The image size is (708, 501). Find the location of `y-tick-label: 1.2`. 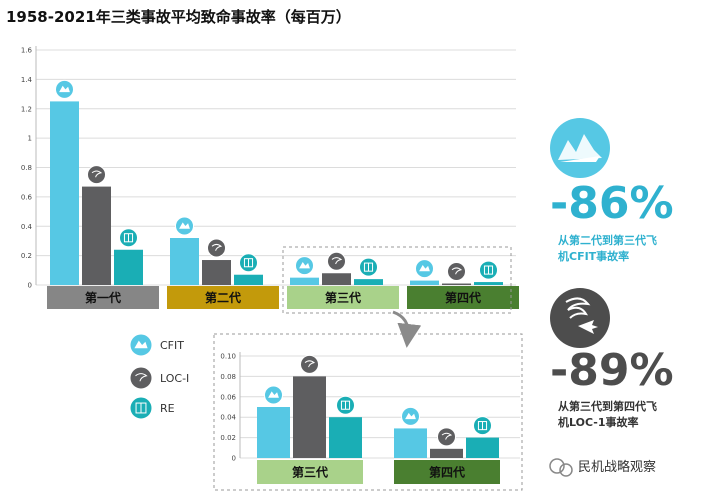

y-tick-label: 1.2 is located at coordinates (26, 109).